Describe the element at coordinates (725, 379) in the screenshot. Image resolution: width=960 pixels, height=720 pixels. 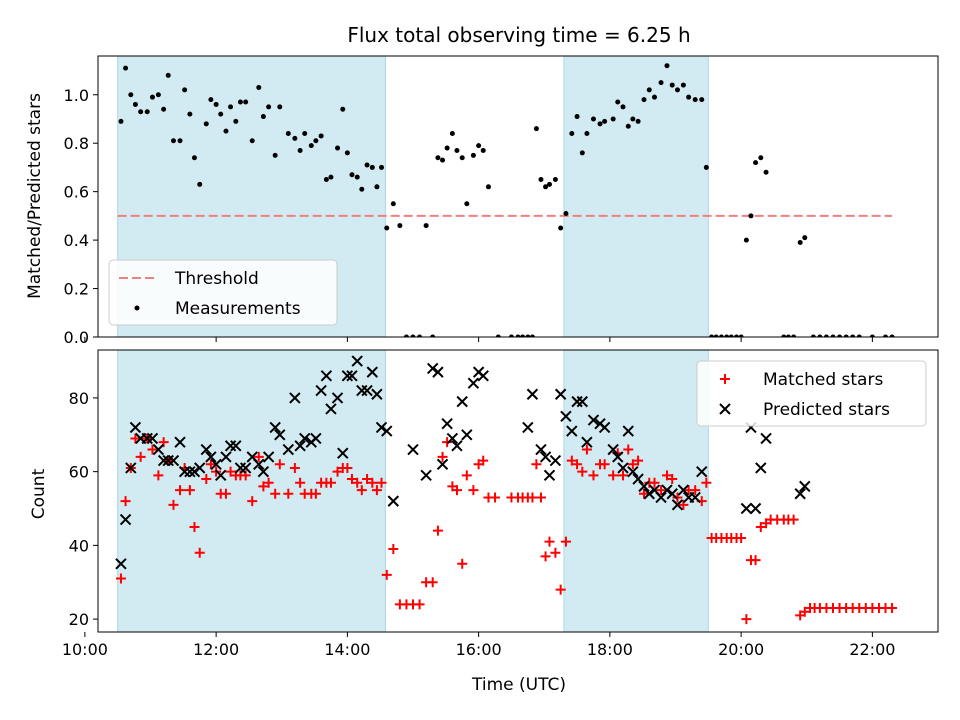
I see `legend-matched-swatch` at that location.